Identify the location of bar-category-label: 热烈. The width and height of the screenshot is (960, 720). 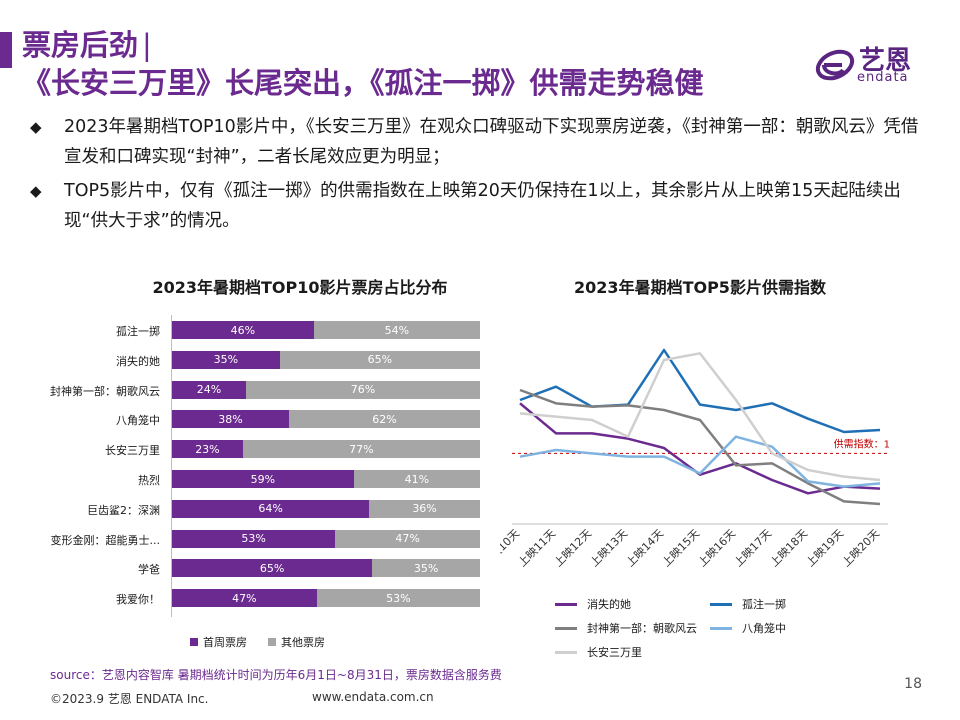
(149, 480).